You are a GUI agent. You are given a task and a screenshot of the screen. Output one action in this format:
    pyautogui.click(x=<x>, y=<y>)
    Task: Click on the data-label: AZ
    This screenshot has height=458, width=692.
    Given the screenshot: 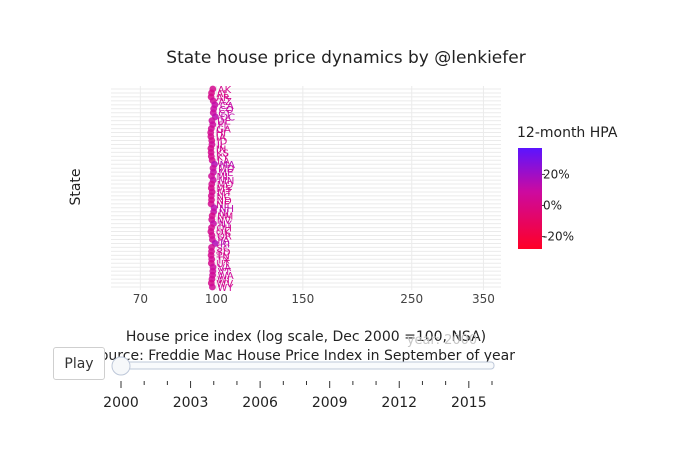 What is the action you would take?
    pyautogui.click(x=225, y=102)
    